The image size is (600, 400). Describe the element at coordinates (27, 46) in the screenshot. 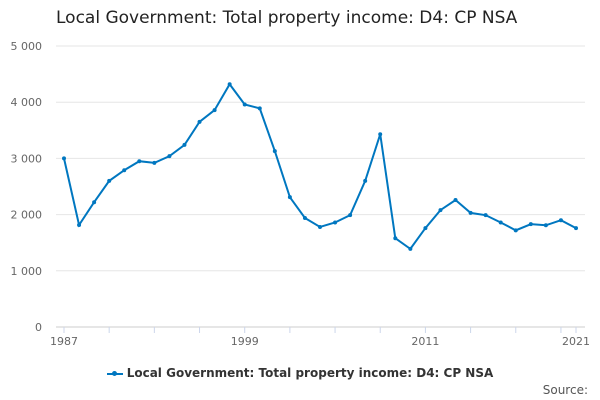

I see `y-tick-label: 5 000` at that location.